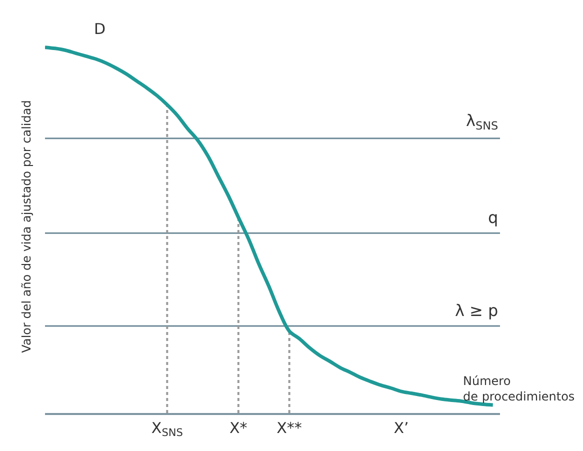  What do you see at coordinates (519, 389) in the screenshot?
I see `x-axis-title: Número de procedimientos` at bounding box center [519, 389].